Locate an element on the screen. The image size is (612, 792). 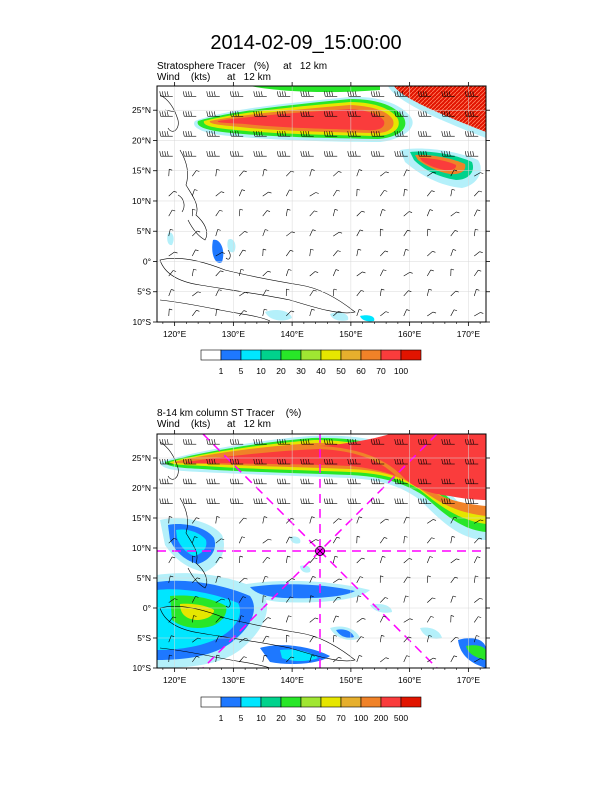
y-tick-label: 15°N is located at coordinates (141, 171).